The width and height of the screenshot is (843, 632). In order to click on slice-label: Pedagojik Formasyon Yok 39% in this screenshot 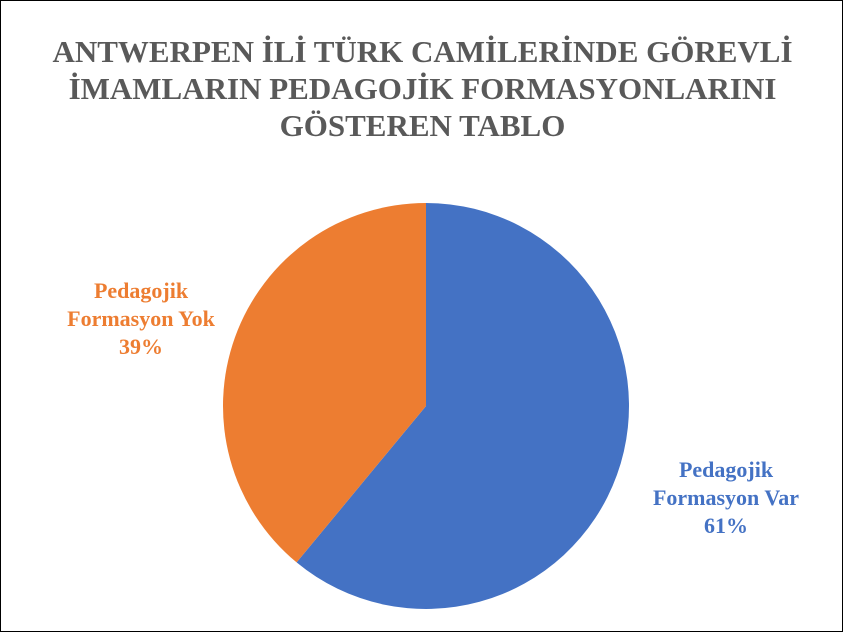, I will do `click(141, 319)`.